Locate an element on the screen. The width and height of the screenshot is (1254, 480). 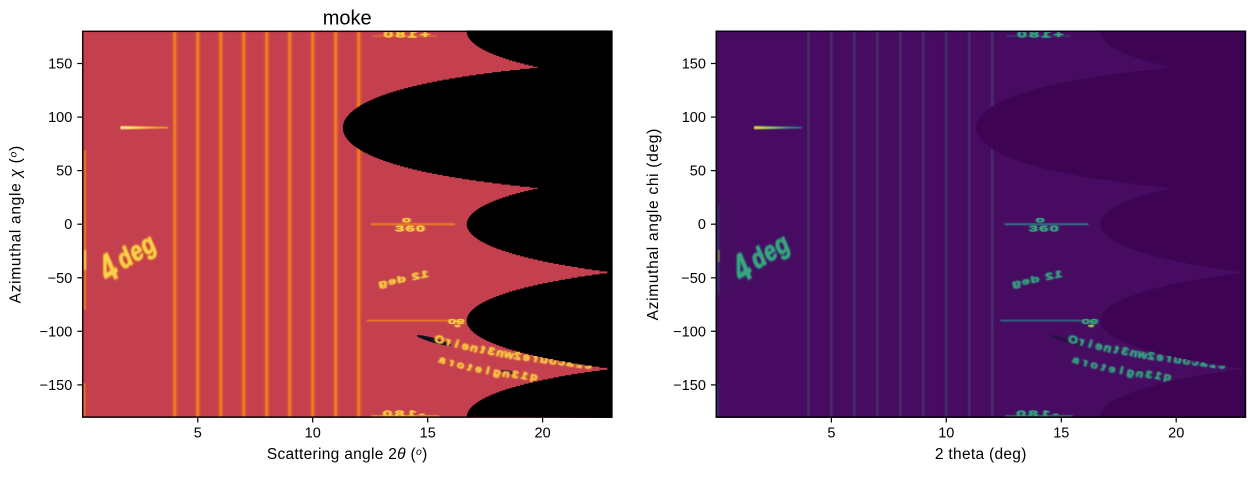
svg-text: w is located at coordinates (1142, 355).